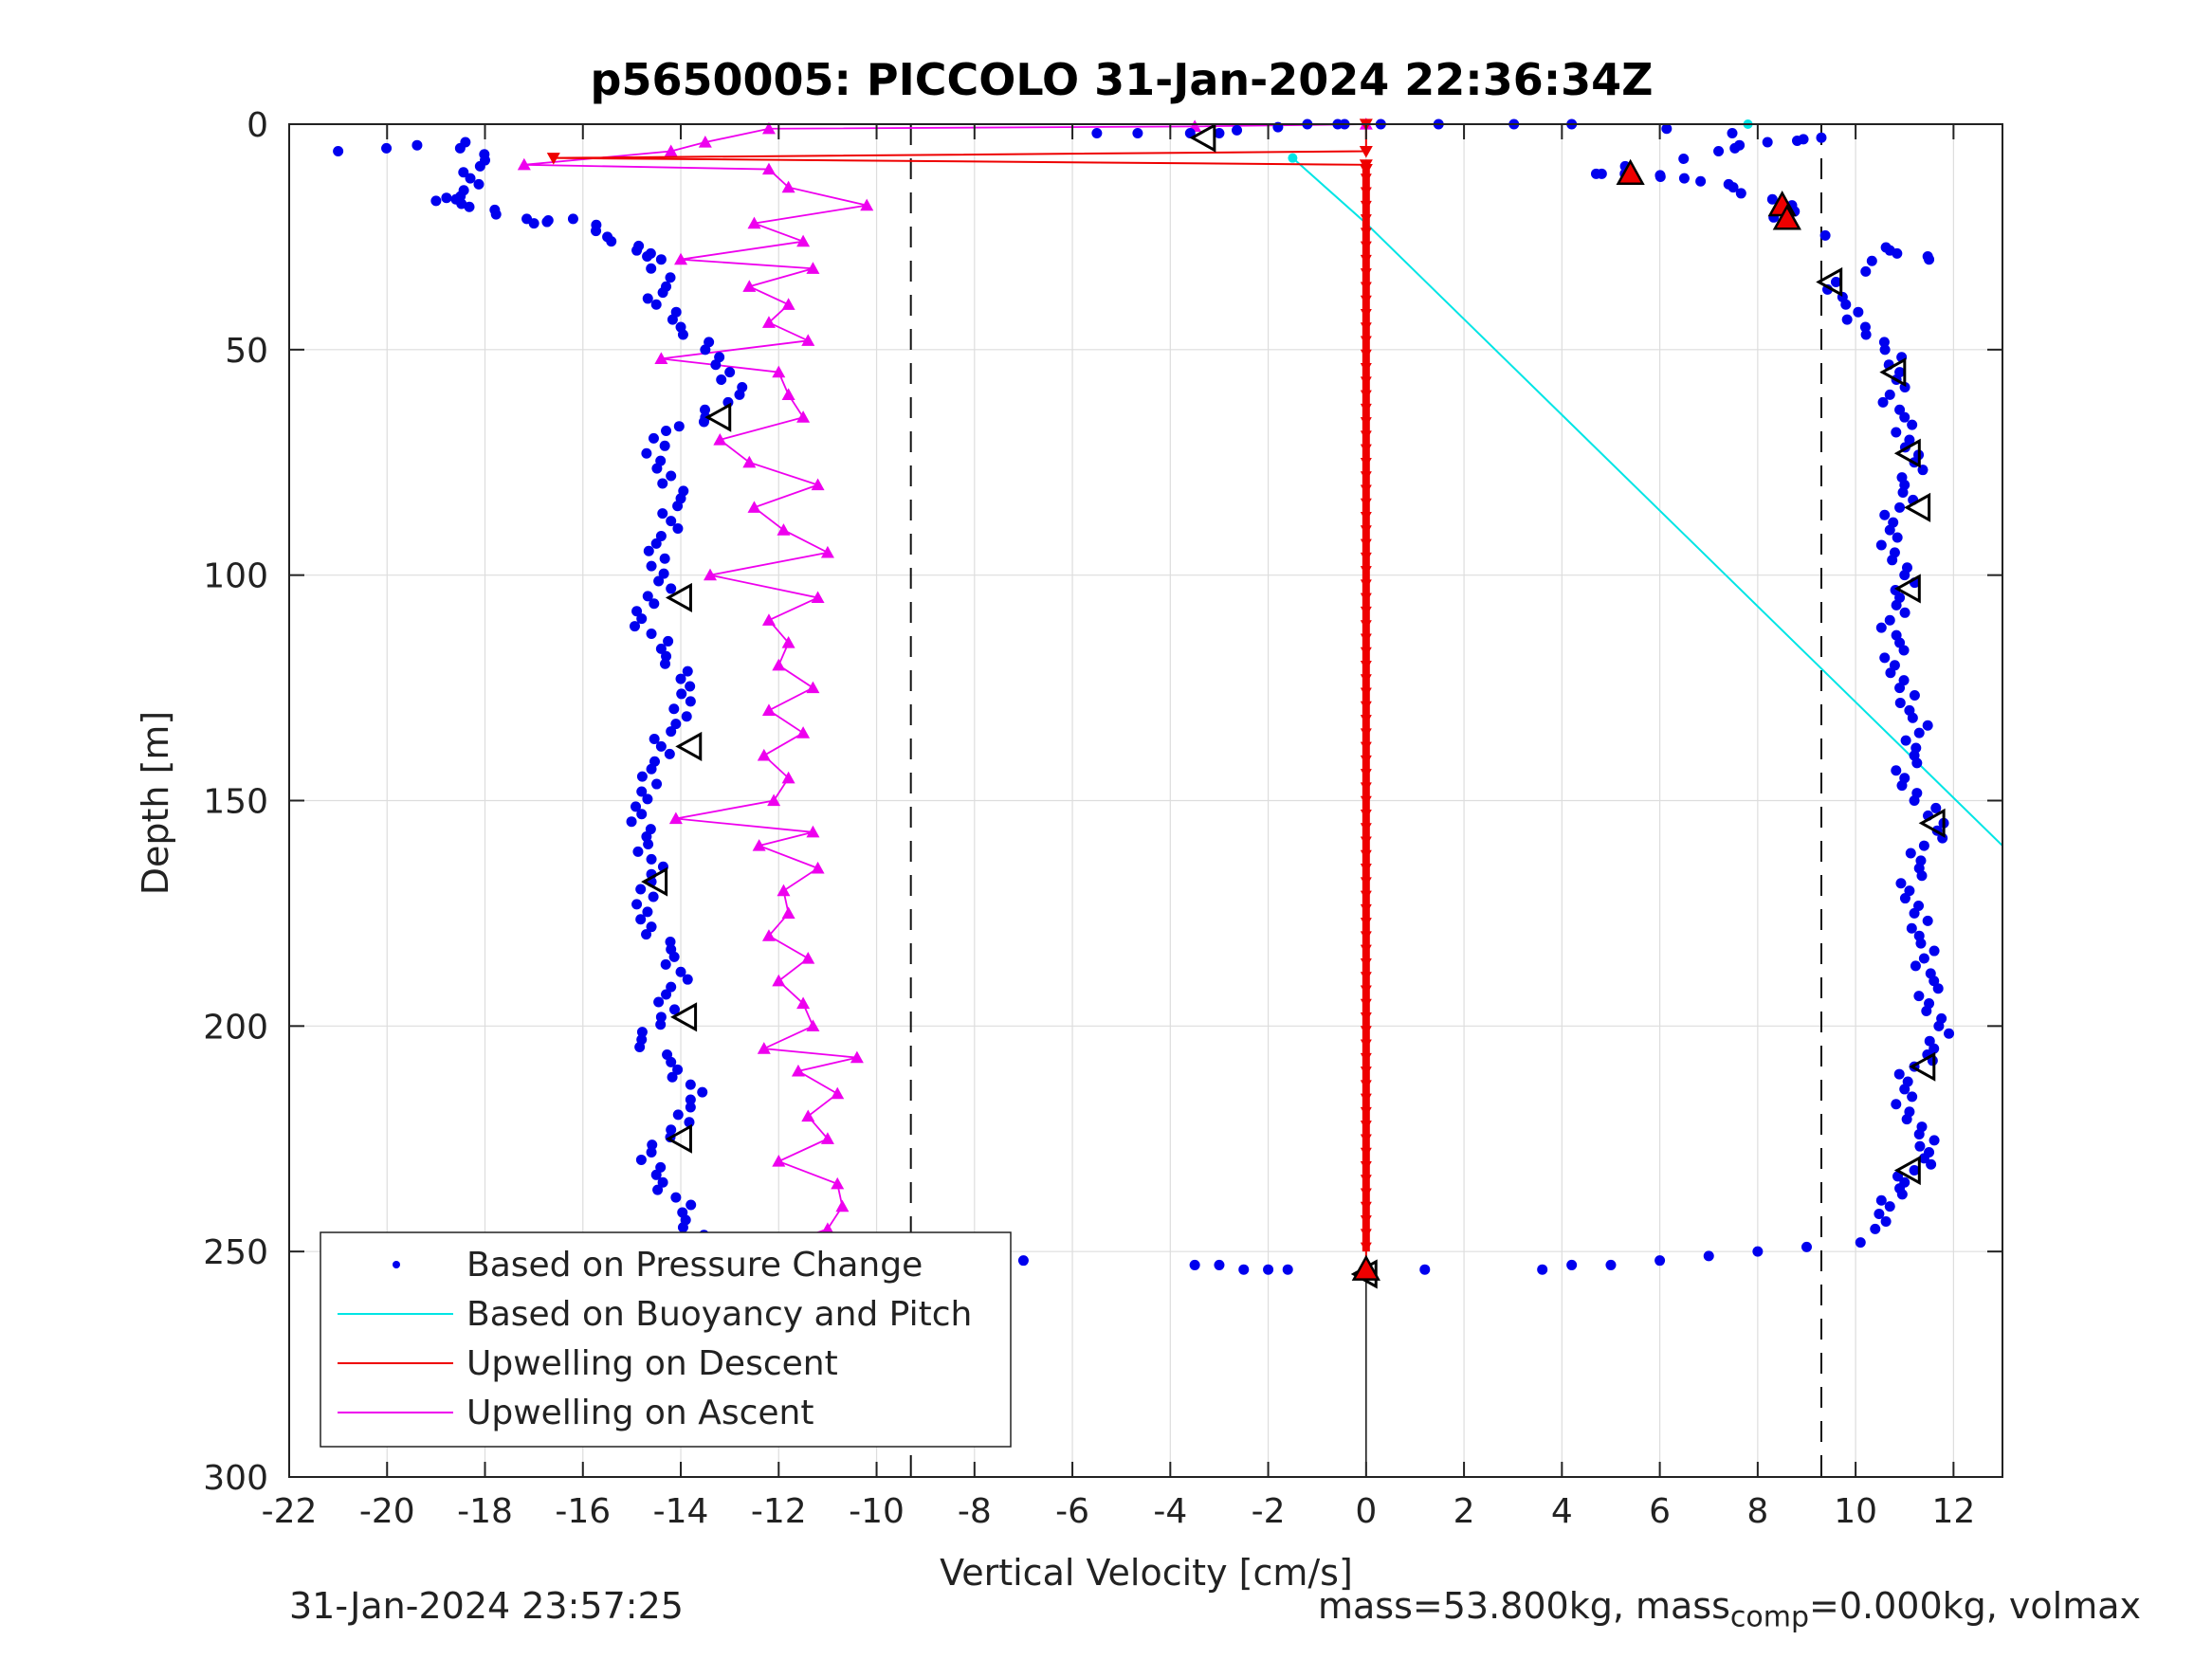  What do you see at coordinates (1146, 1573) in the screenshot?
I see `x-axis-label: Vertical Velocity [cm/s]` at bounding box center [1146, 1573].